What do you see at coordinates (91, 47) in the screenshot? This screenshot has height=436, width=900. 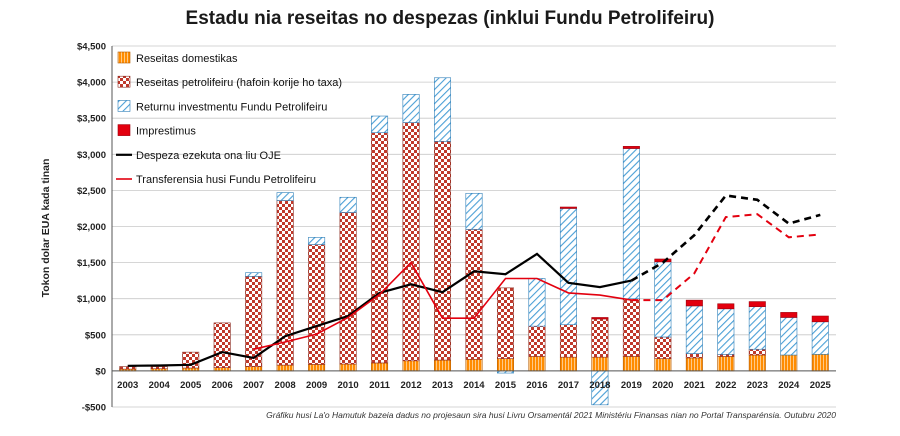 I see `y-tick-label: $4,500` at bounding box center [91, 47].